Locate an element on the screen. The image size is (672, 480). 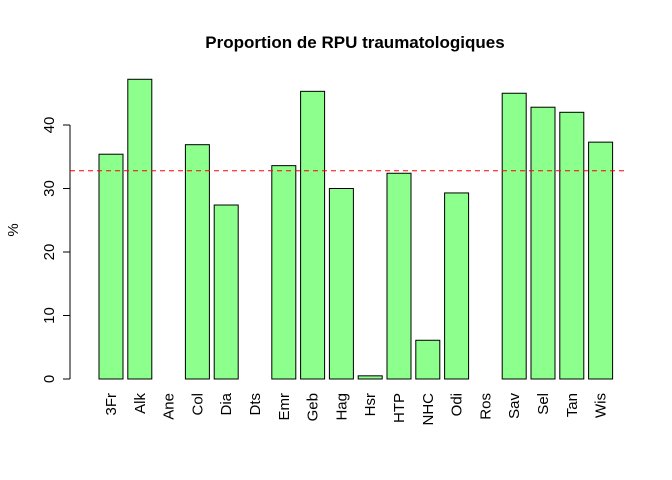
y-tick-label: 30 is located at coordinates (49, 188).